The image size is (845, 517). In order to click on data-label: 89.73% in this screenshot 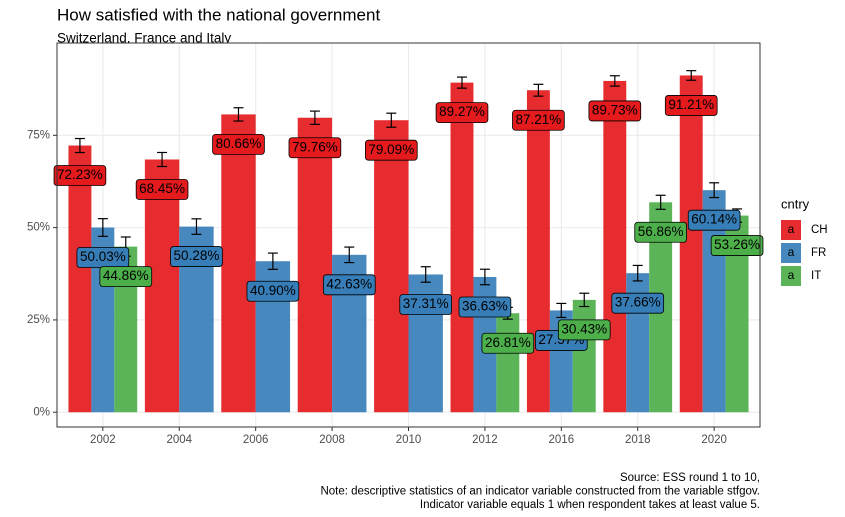, I will do `click(615, 111)`.